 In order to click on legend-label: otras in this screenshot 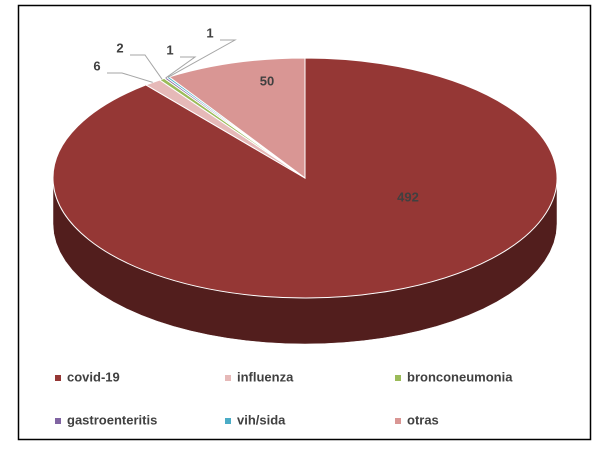, I will do `click(423, 419)`.